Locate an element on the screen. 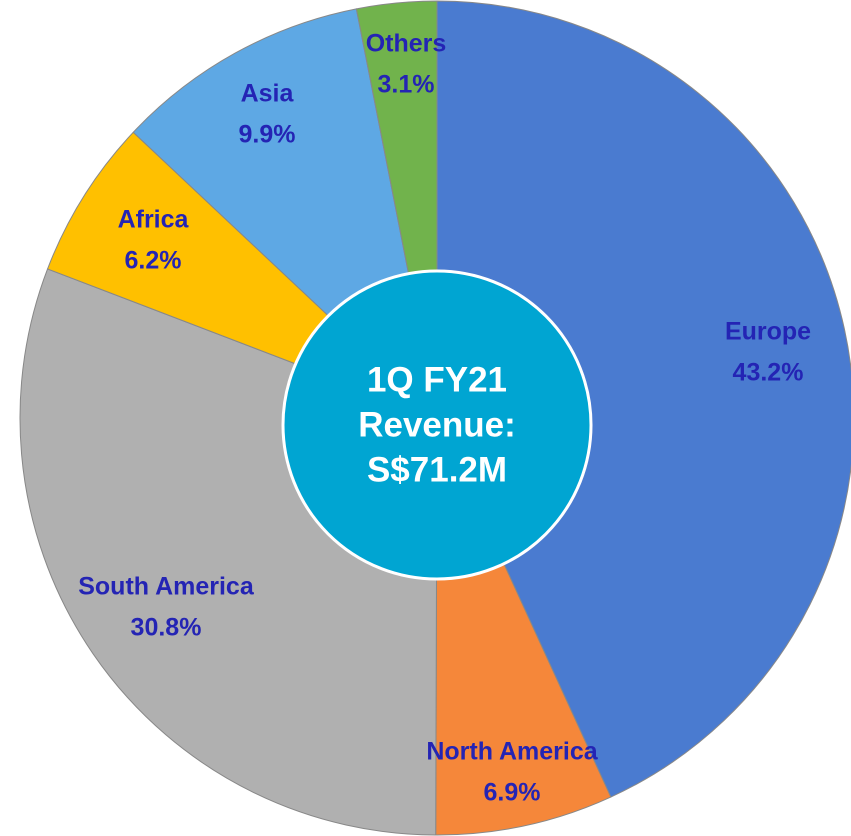 The image size is (851, 836). center-circle is located at coordinates (437, 425).